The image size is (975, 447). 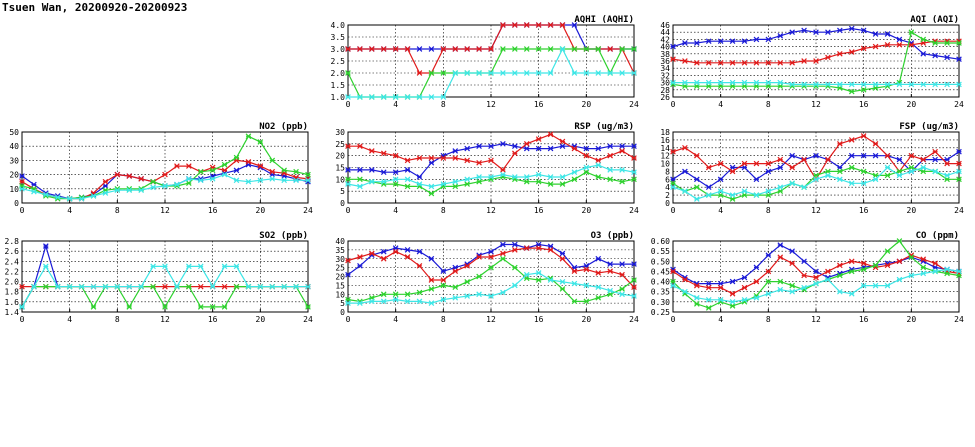 What do you see at coordinates (665, 54) in the screenshot?
I see `chart-aqi-ytick-label: 38` at bounding box center [665, 54].